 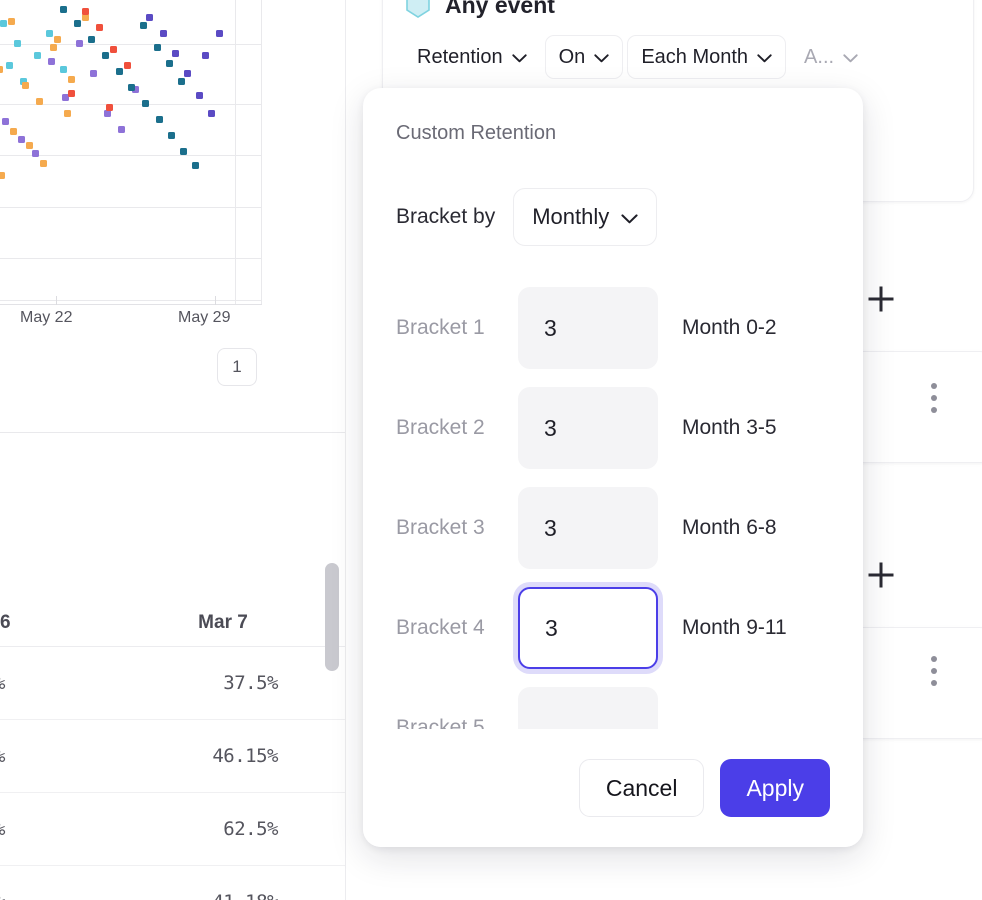 What do you see at coordinates (588, 428) in the screenshot?
I see `bracket-input-2: 3` at bounding box center [588, 428].